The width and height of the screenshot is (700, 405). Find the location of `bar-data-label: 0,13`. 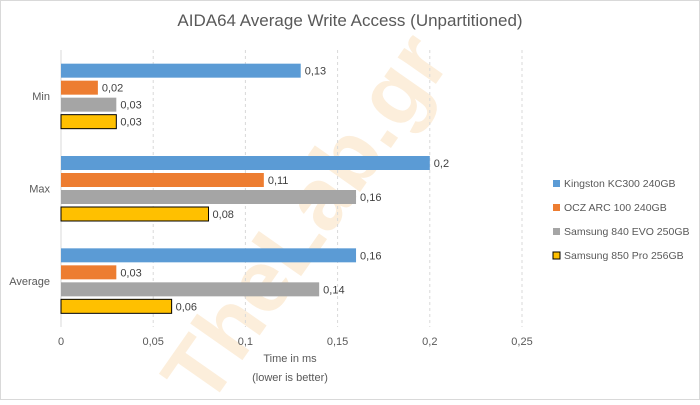

bar-data-label: 0,13 is located at coordinates (315, 72).